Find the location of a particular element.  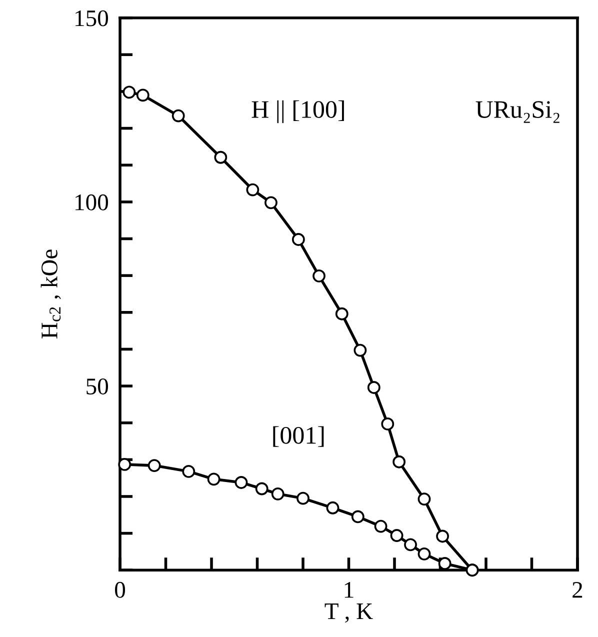

x-tick-label: 2 is located at coordinates (577, 590).